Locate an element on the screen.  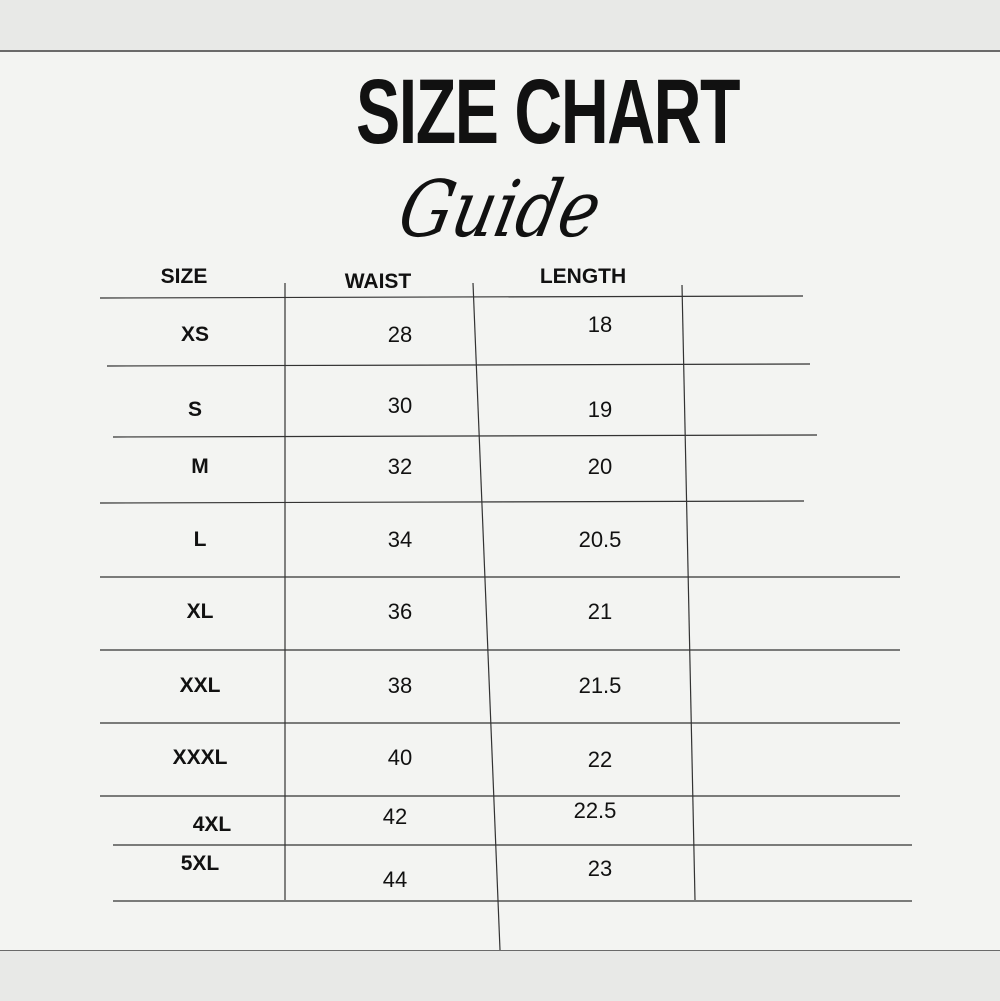
cell-length: 18 is located at coordinates (600, 324).